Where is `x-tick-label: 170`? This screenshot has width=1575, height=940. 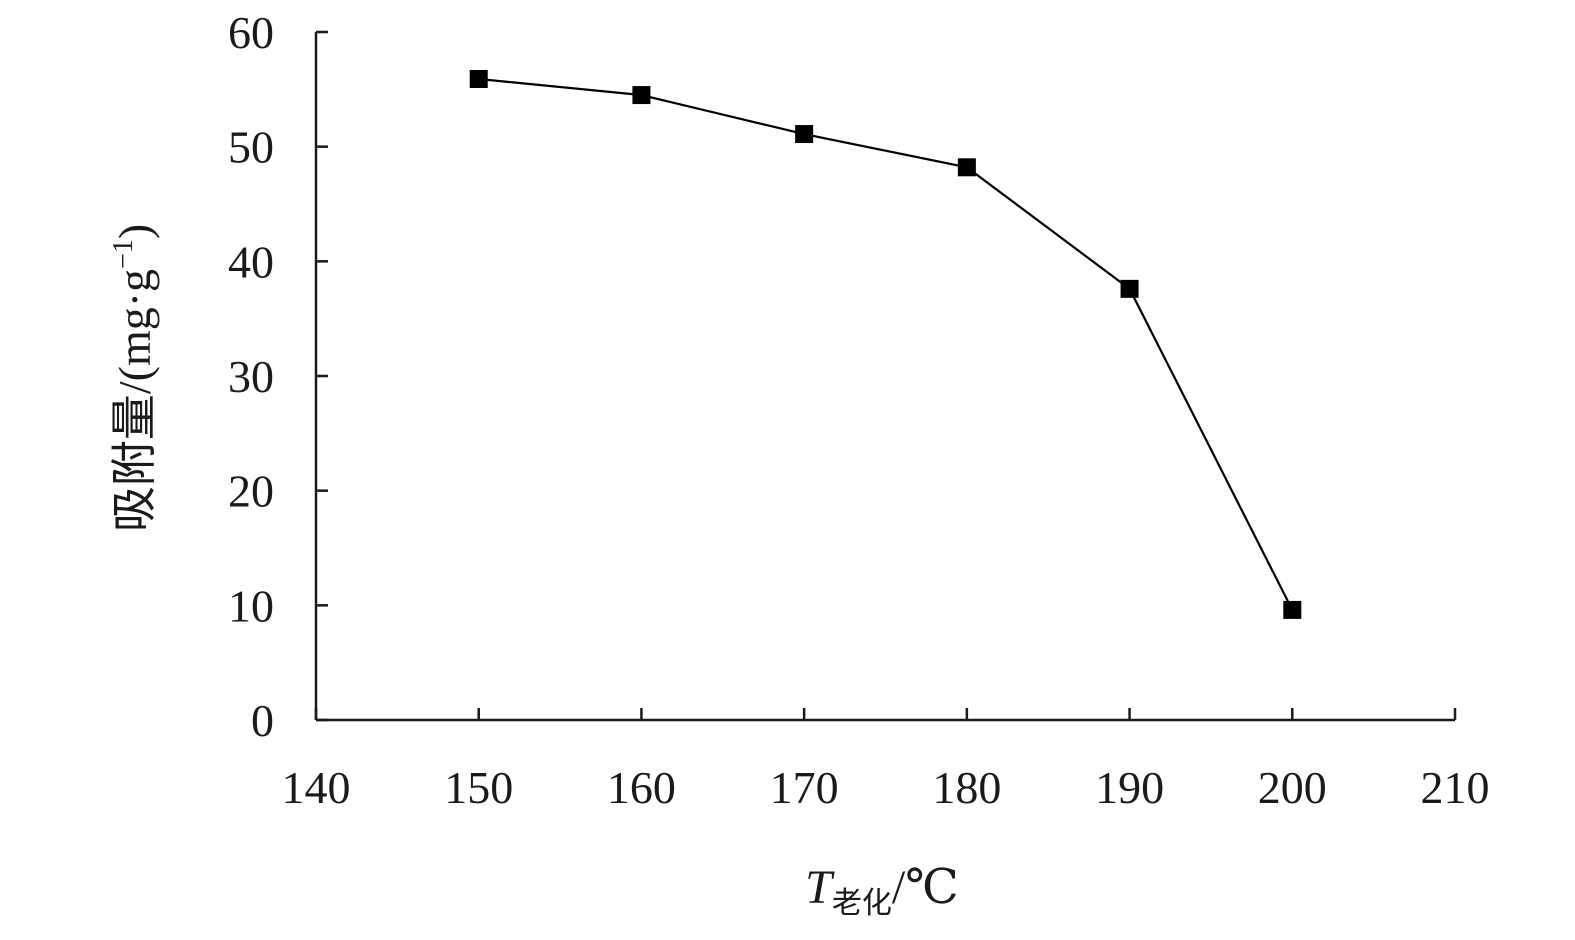 x-tick-label: 170 is located at coordinates (804, 787).